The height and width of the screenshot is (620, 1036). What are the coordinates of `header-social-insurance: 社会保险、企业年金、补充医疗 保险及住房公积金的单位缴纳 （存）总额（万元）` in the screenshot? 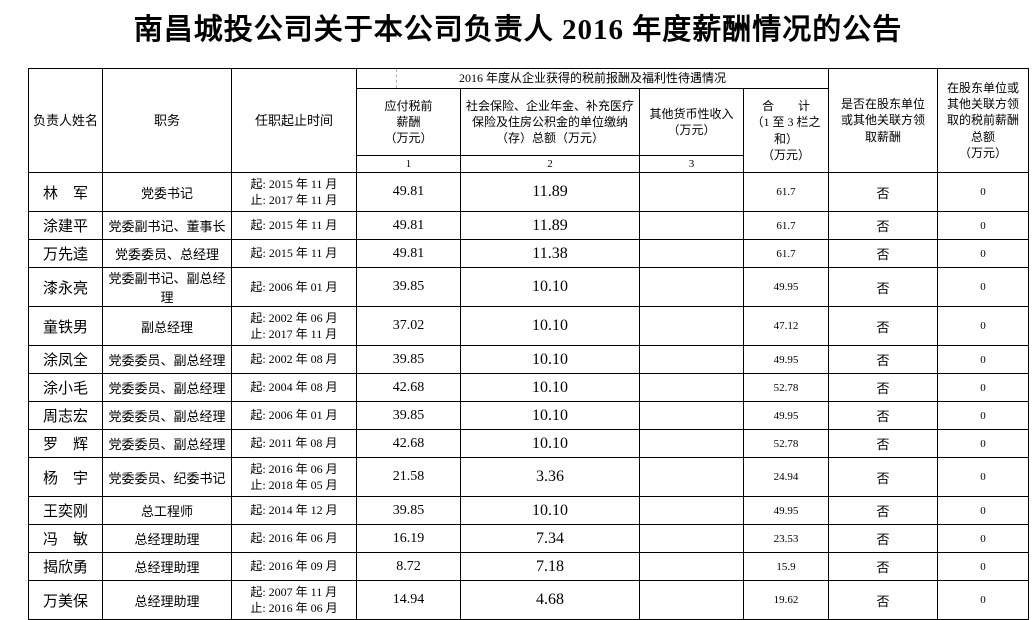 It's located at (550, 122).